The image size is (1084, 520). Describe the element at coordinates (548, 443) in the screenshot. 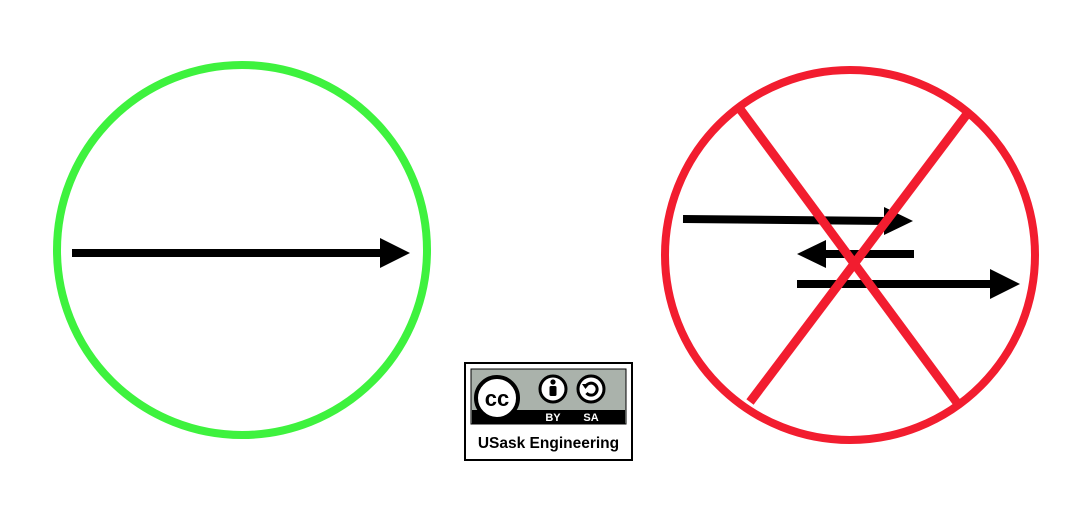

I see `institution-label: USask Engineering` at that location.